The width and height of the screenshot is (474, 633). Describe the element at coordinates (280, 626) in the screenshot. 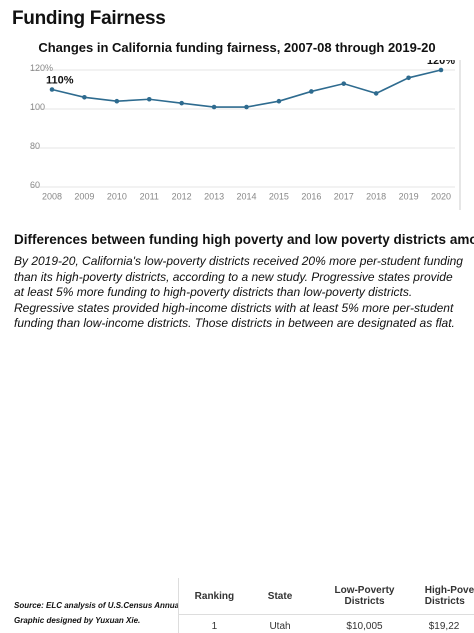

I see `cell: Utah` at that location.